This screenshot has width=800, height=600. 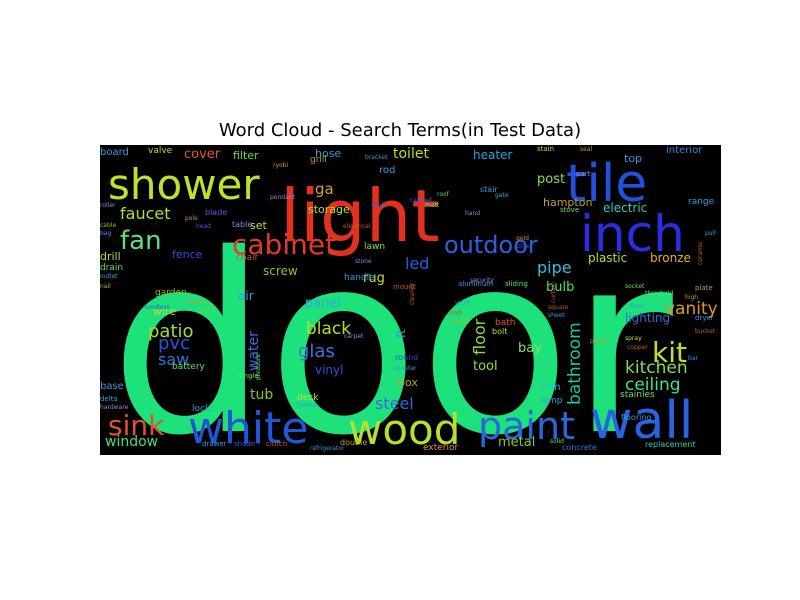 What do you see at coordinates (670, 444) in the screenshot?
I see `word-replacement: replacement` at bounding box center [670, 444].